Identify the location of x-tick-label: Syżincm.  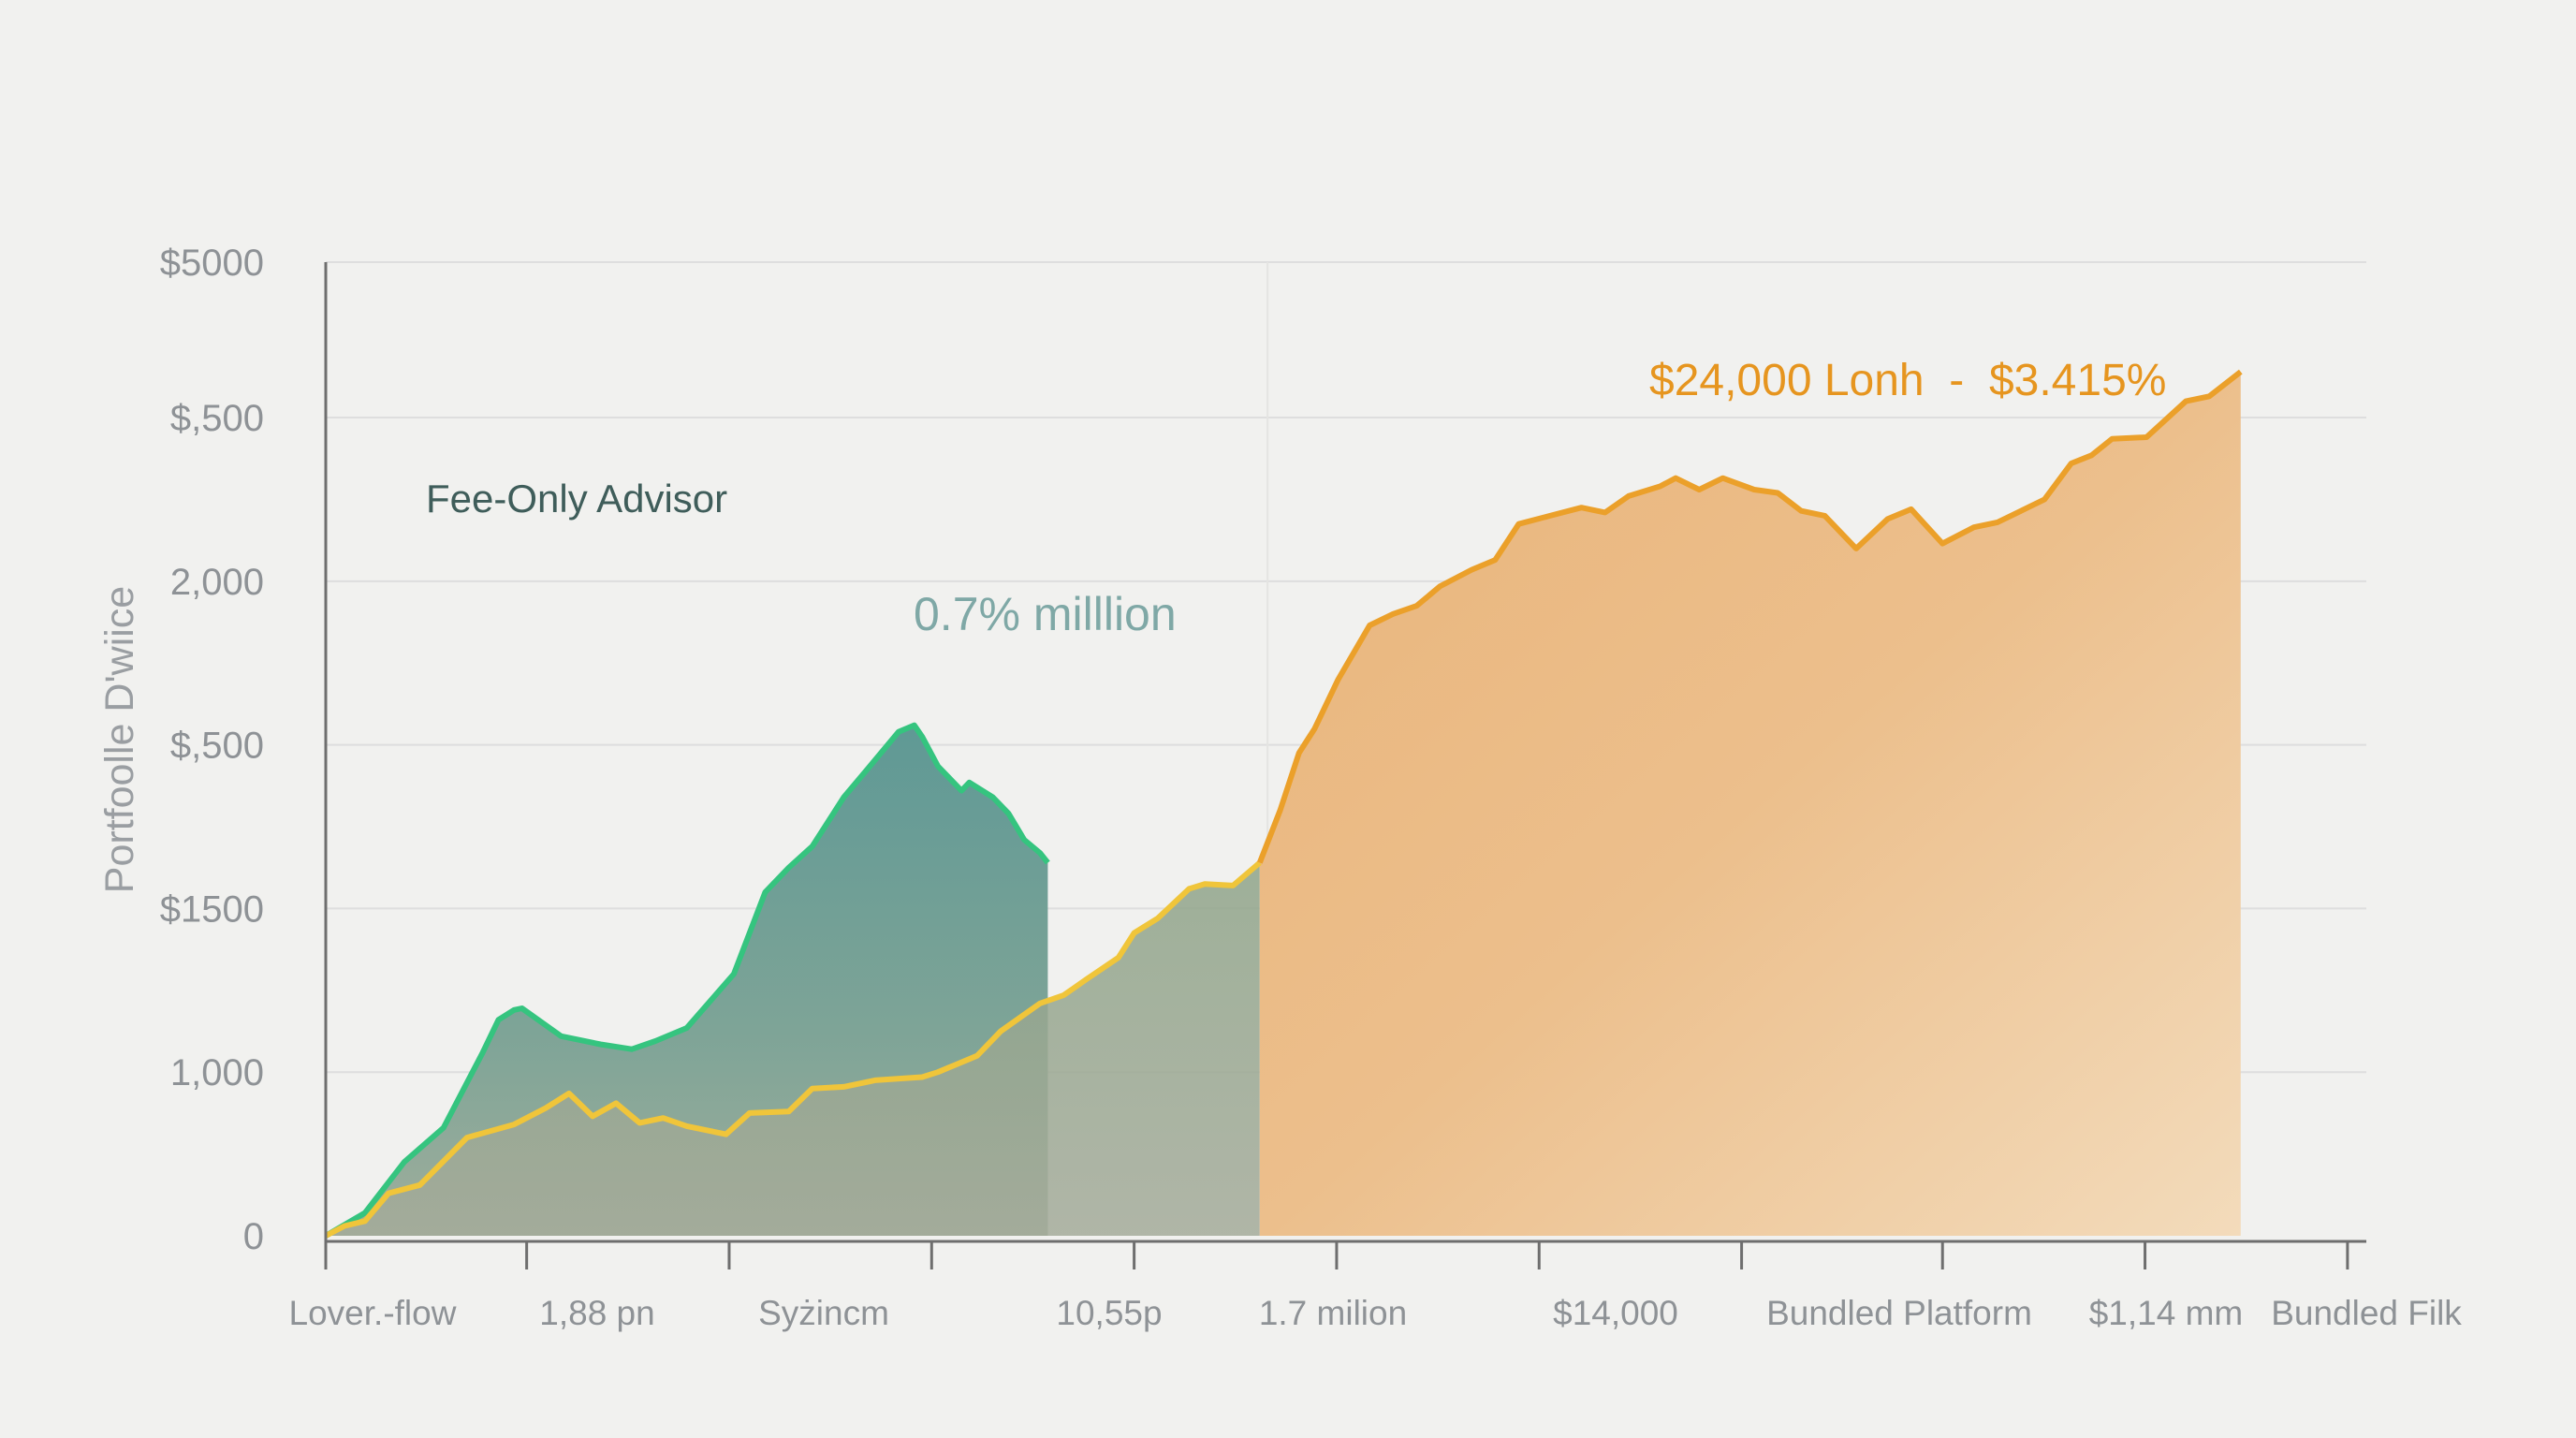
(823, 1313).